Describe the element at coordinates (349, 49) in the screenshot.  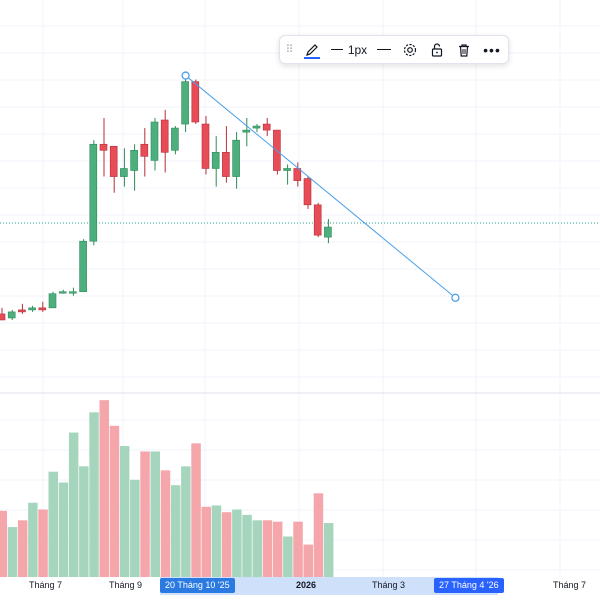
I see `line-width-button: 1px` at that location.